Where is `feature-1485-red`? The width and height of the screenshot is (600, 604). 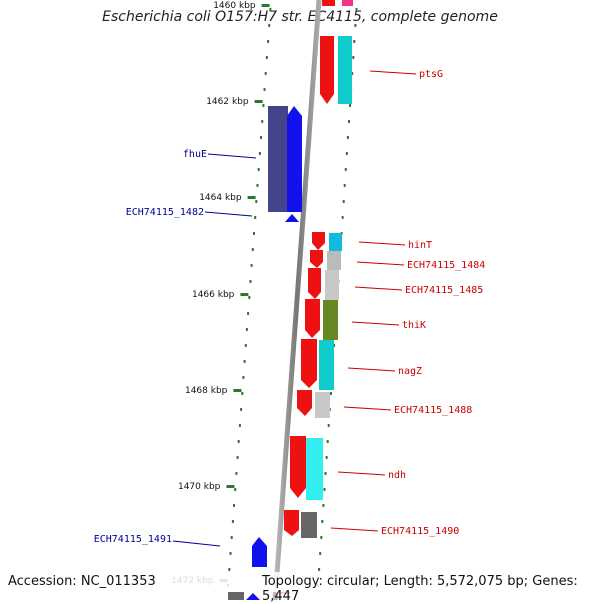 feature-1485-red is located at coordinates (314, 283).